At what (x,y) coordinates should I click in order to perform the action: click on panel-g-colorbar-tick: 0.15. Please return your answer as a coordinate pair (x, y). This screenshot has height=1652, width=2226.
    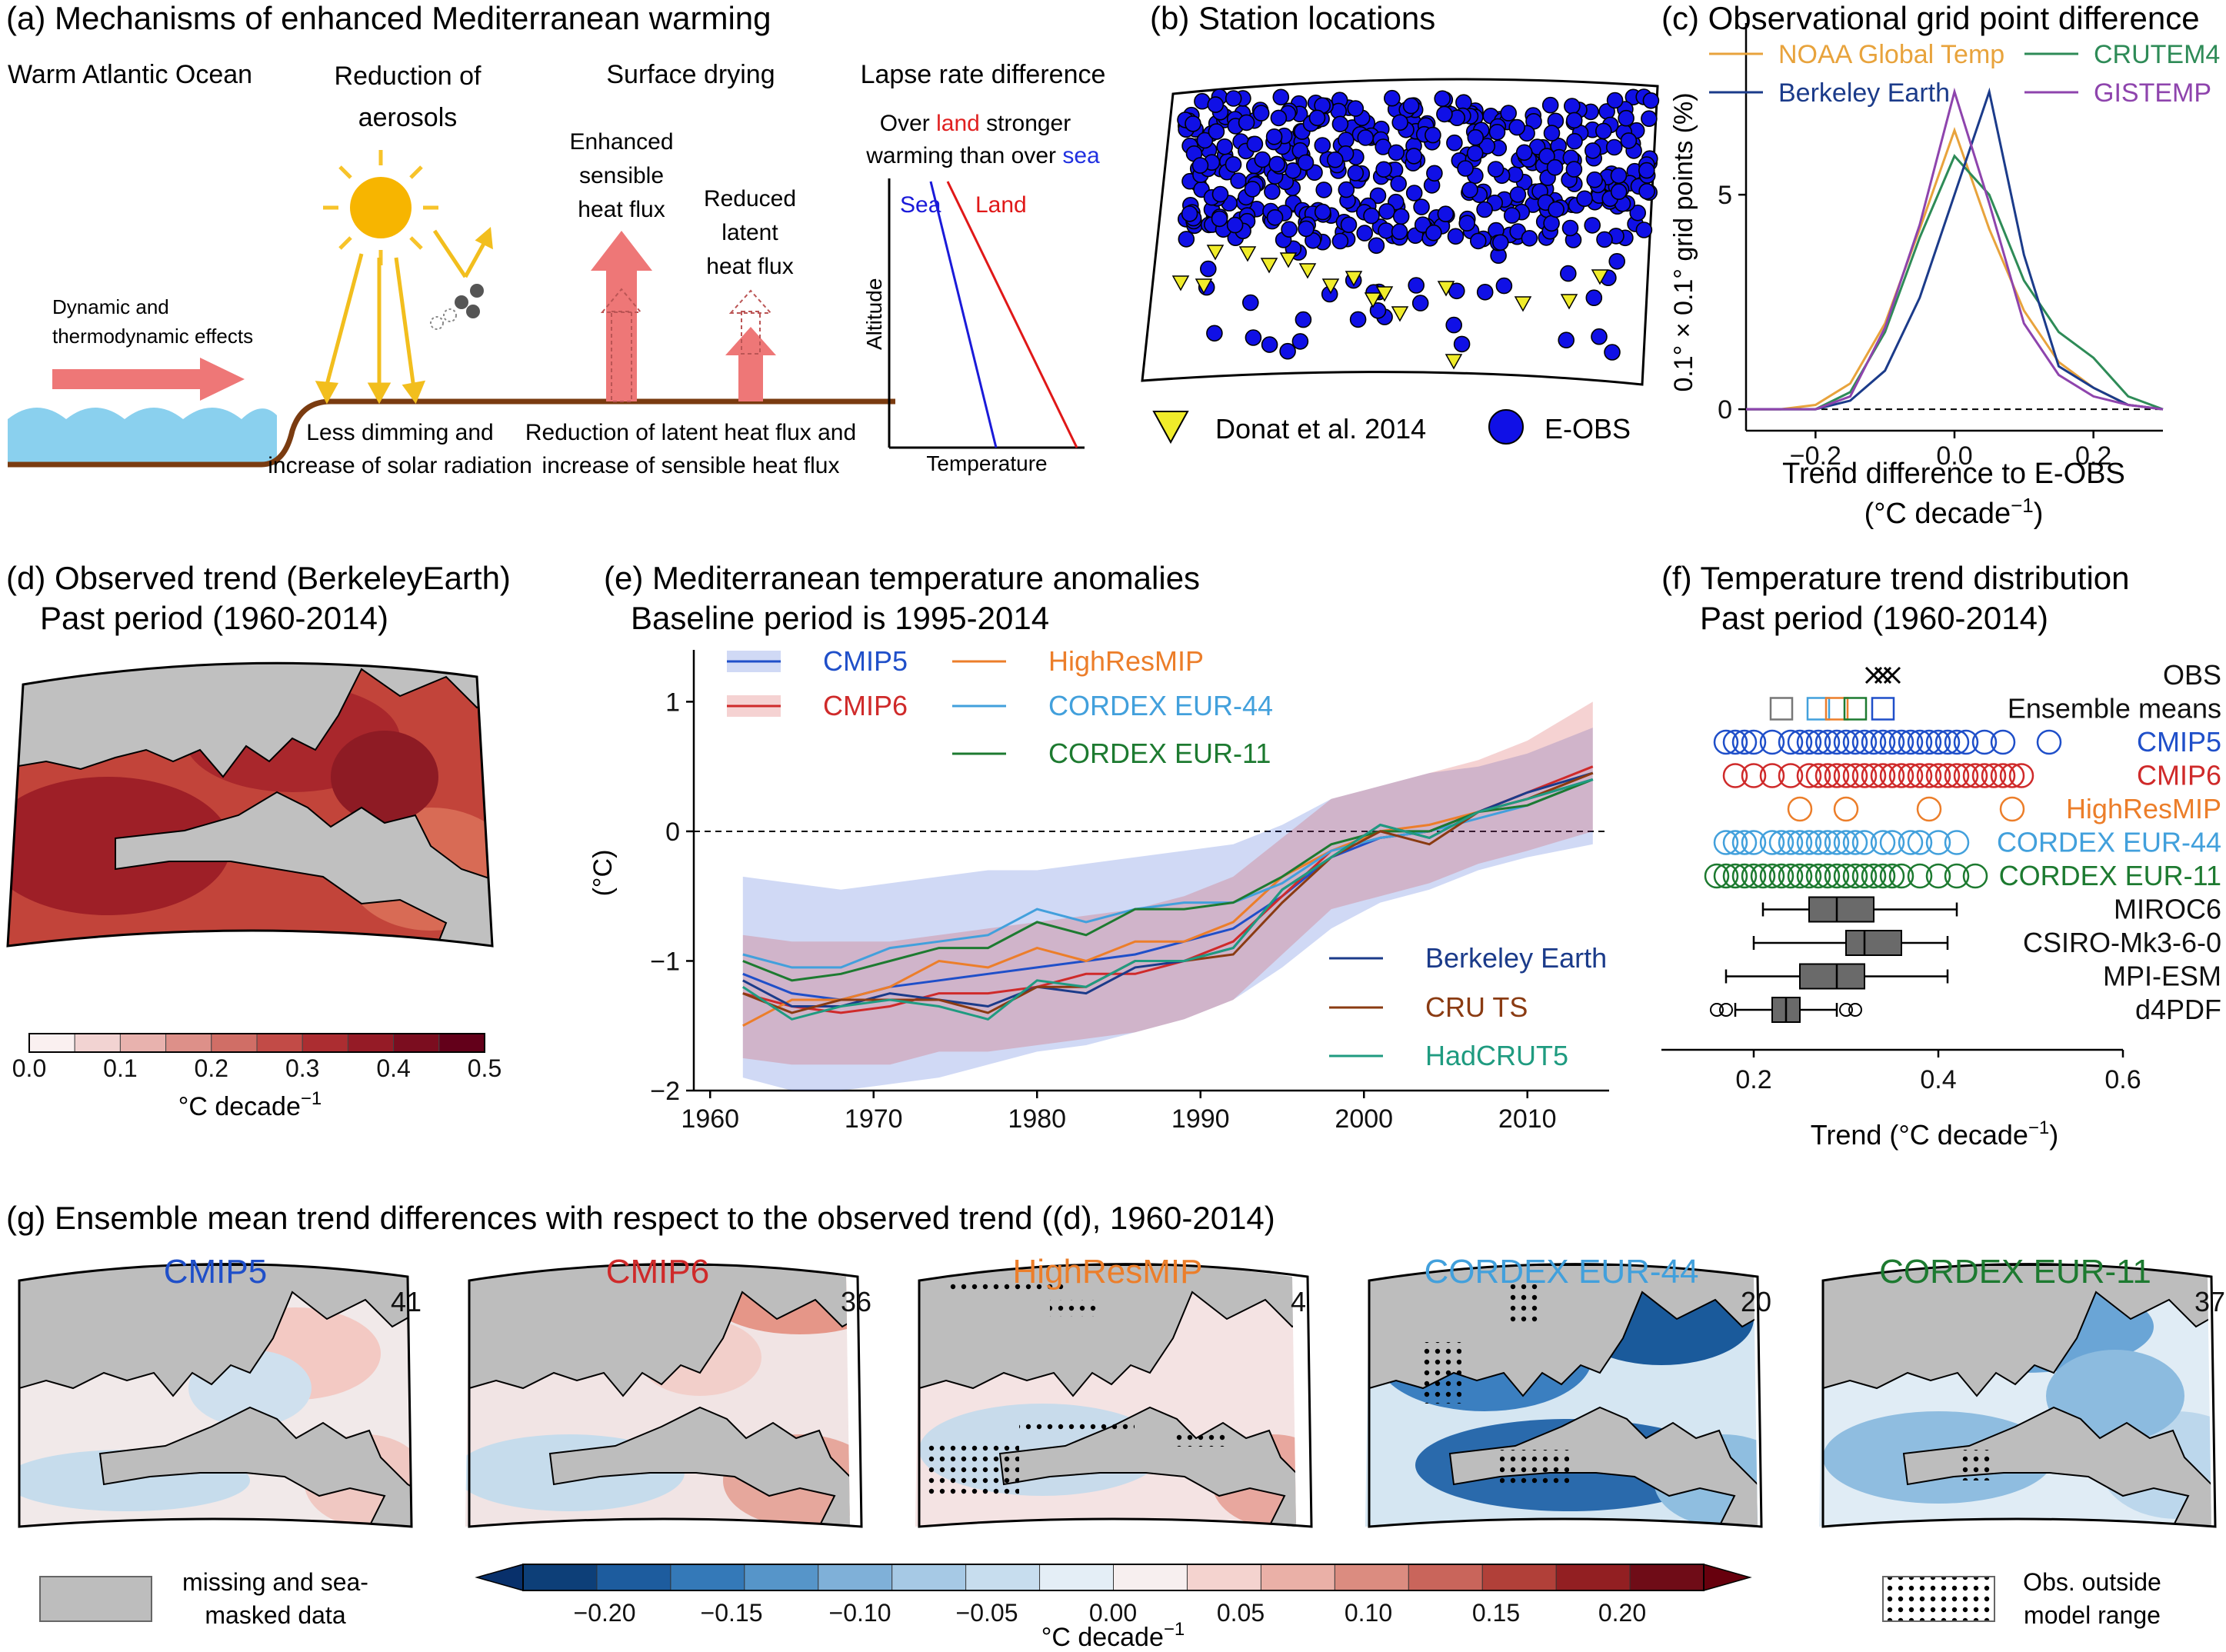
    Looking at the image, I should click on (1496, 1613).